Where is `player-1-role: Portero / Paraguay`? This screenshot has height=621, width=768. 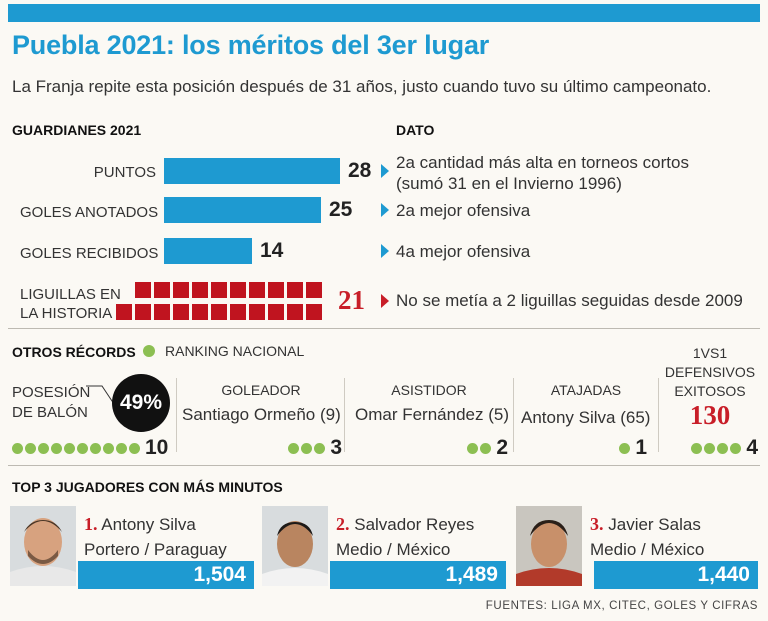
player-1-role: Portero / Paraguay is located at coordinates (155, 549).